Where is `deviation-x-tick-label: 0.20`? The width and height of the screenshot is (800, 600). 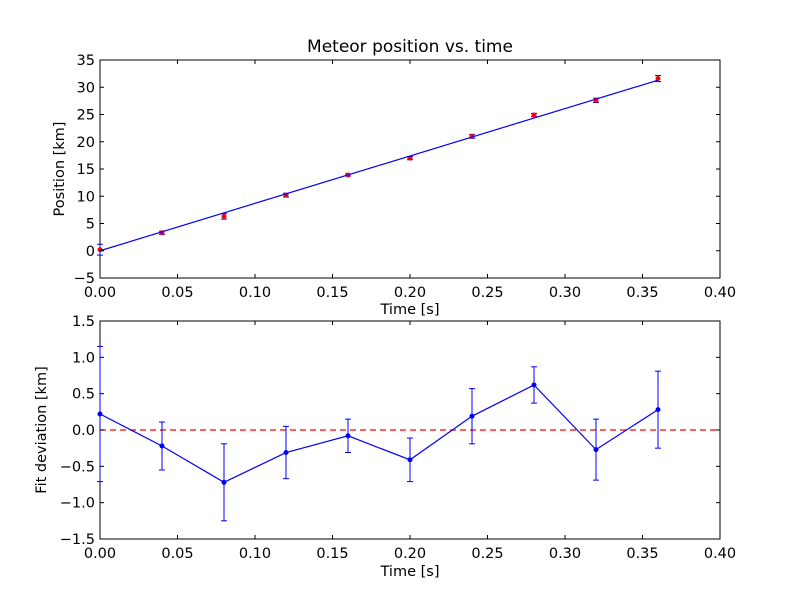
deviation-x-tick-label: 0.20 is located at coordinates (410, 554).